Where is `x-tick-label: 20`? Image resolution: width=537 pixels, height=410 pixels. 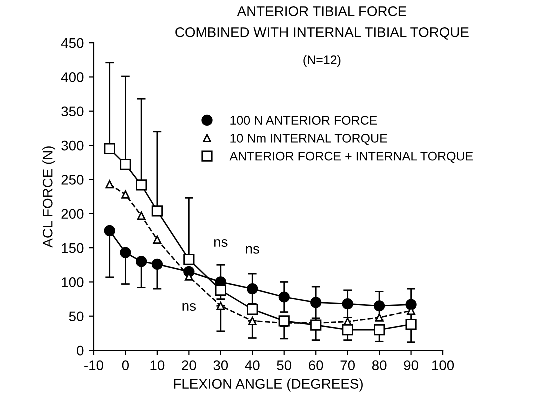
x-tick-label: 20 is located at coordinates (189, 365).